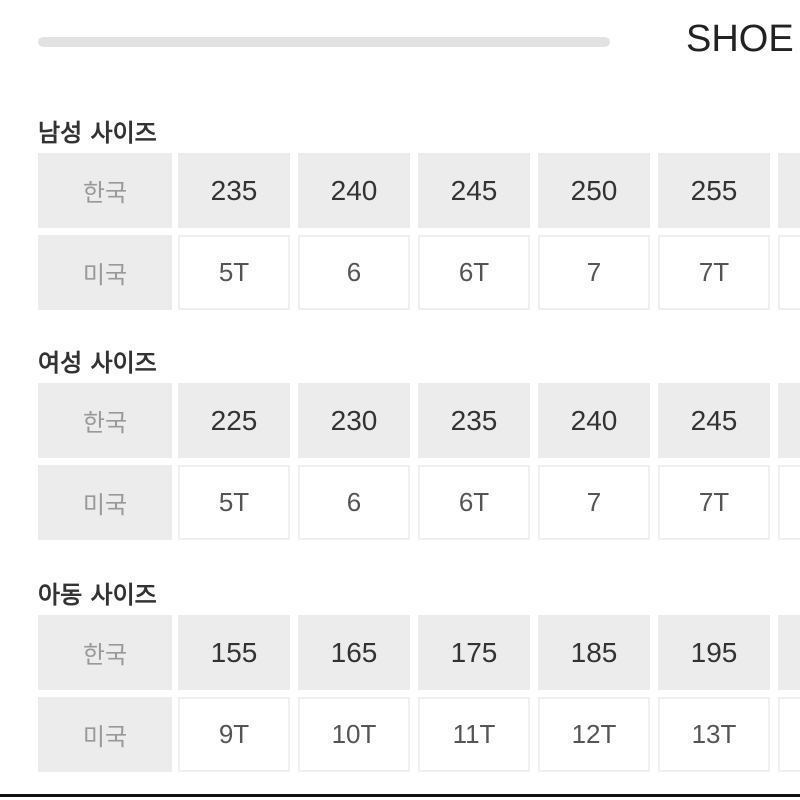 This screenshot has height=800, width=800. I want to click on size-cell: 185, so click(594, 652).